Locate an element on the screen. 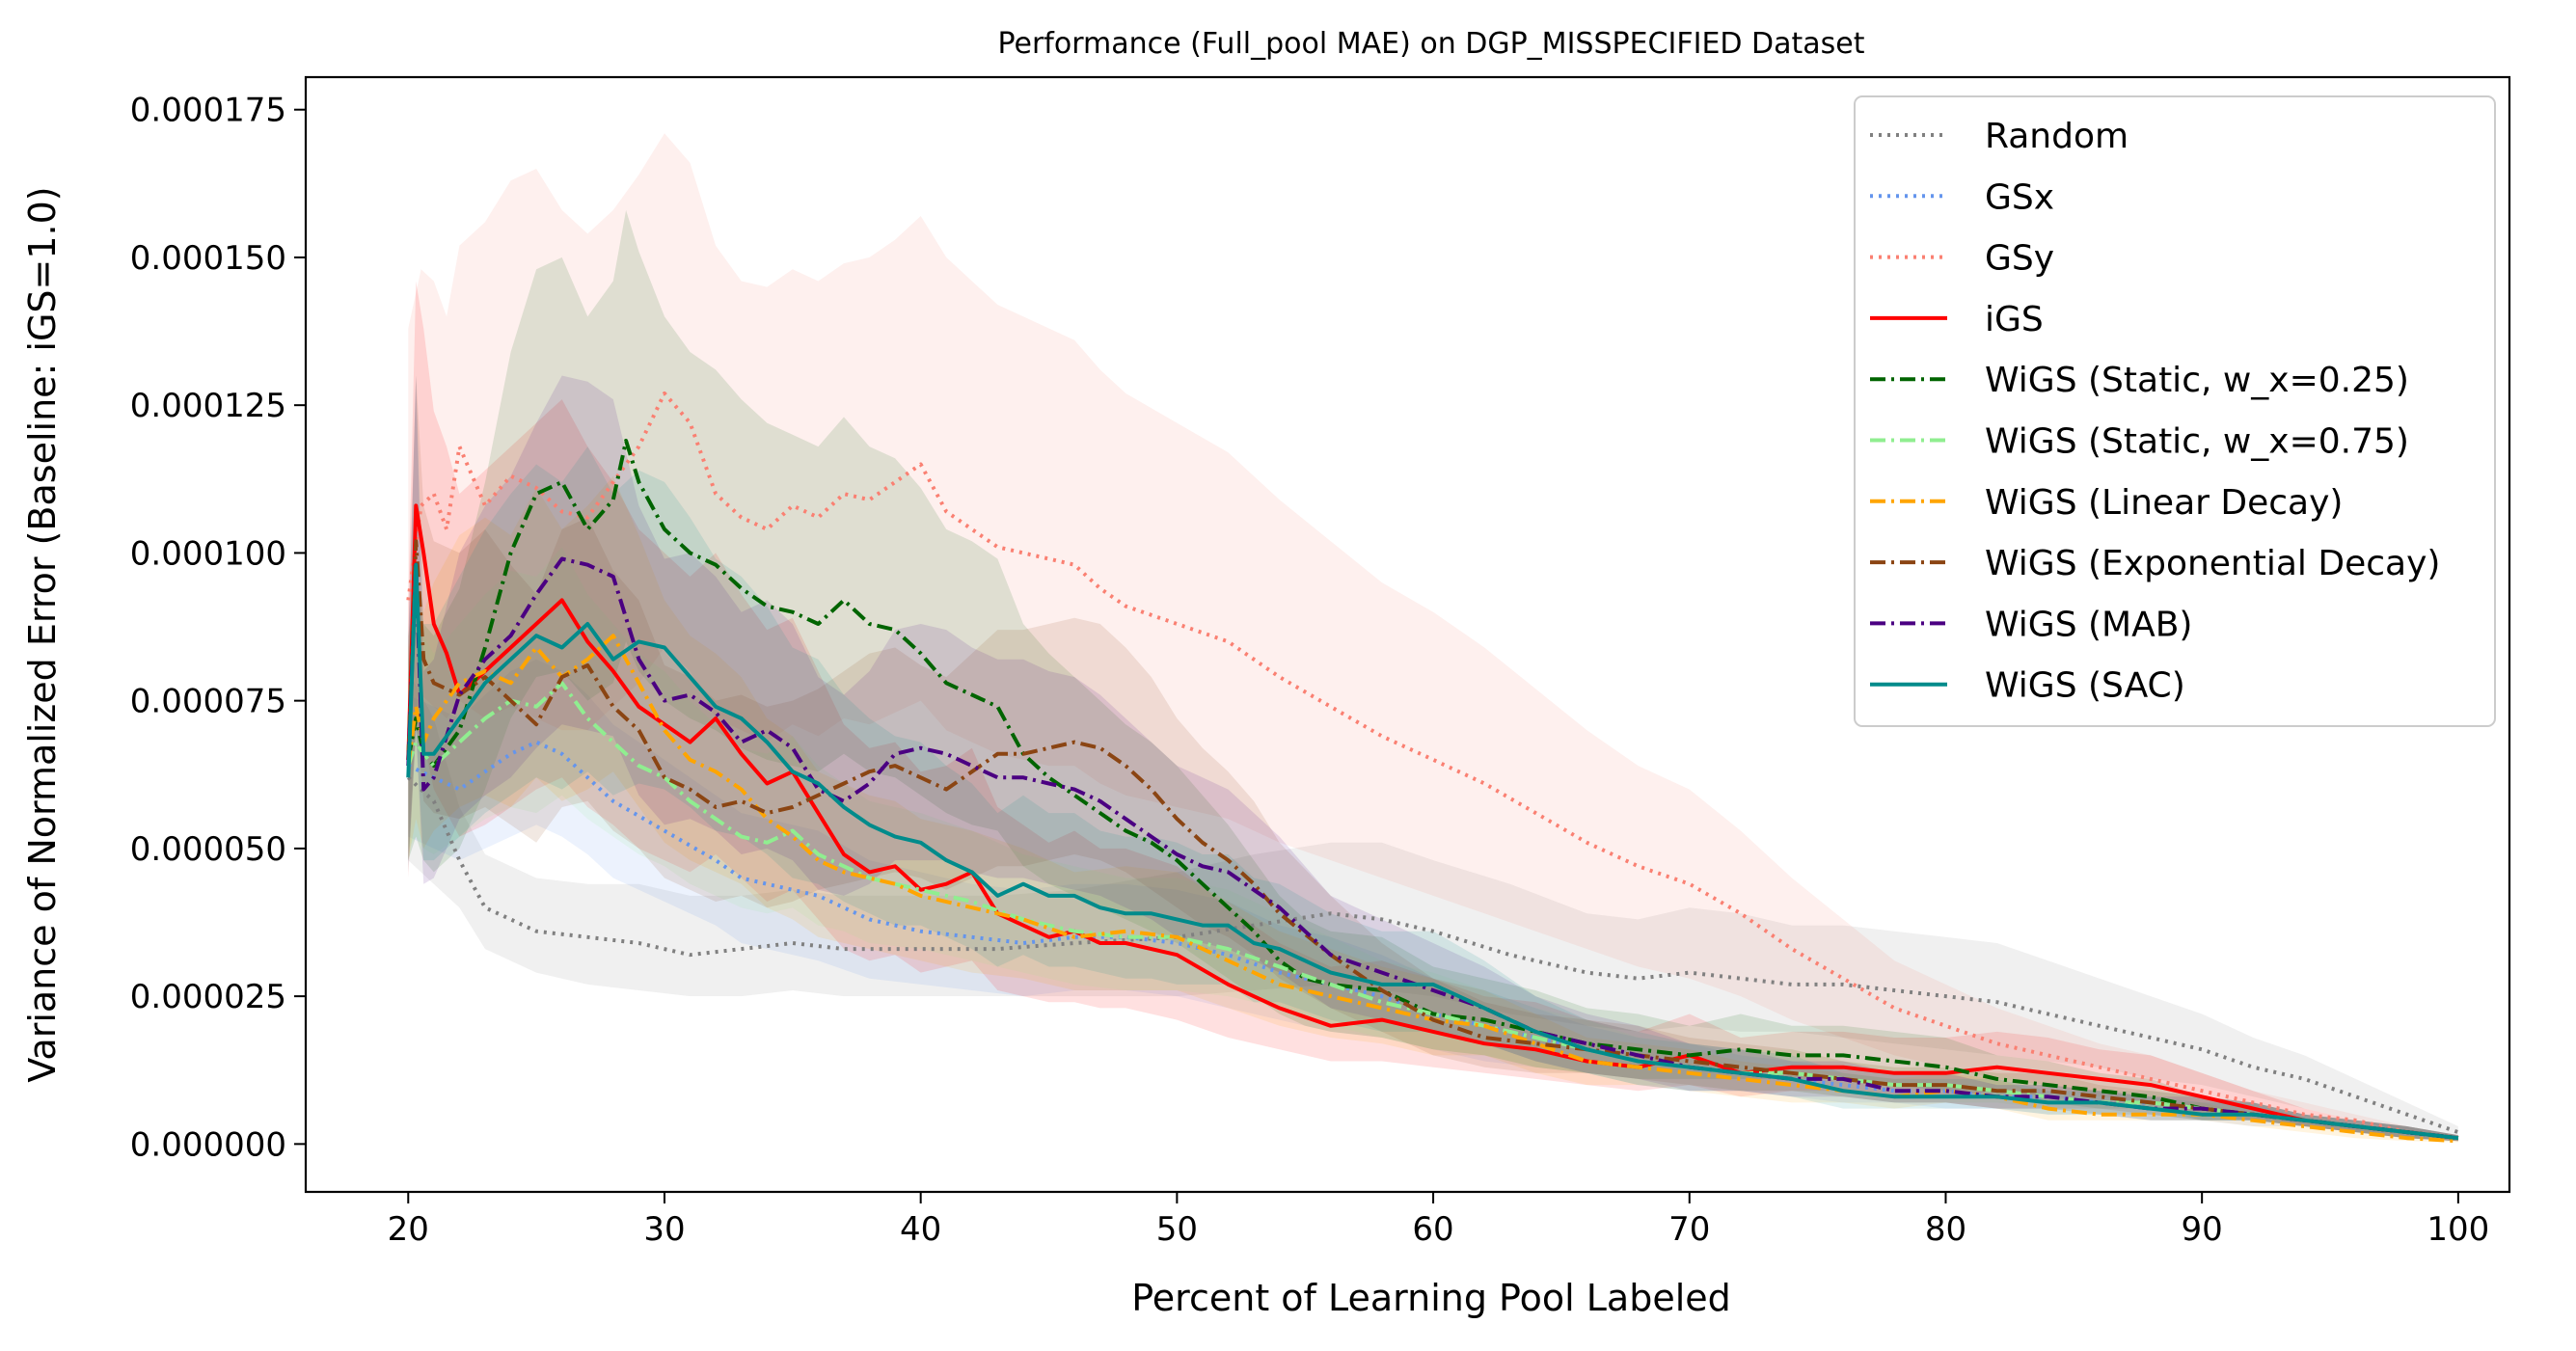  x-axis-ticks: 20 30 40 50 60 70 80 90 100 is located at coordinates (1438, 1221).